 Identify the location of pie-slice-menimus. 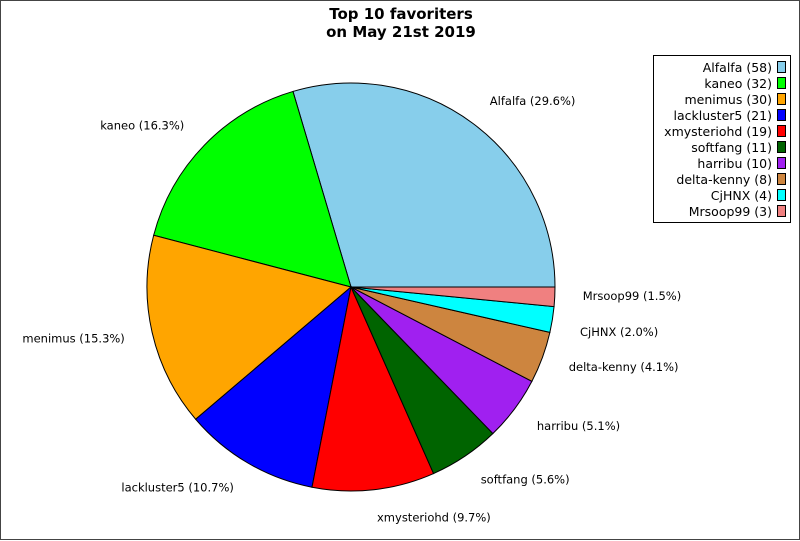
(249, 327).